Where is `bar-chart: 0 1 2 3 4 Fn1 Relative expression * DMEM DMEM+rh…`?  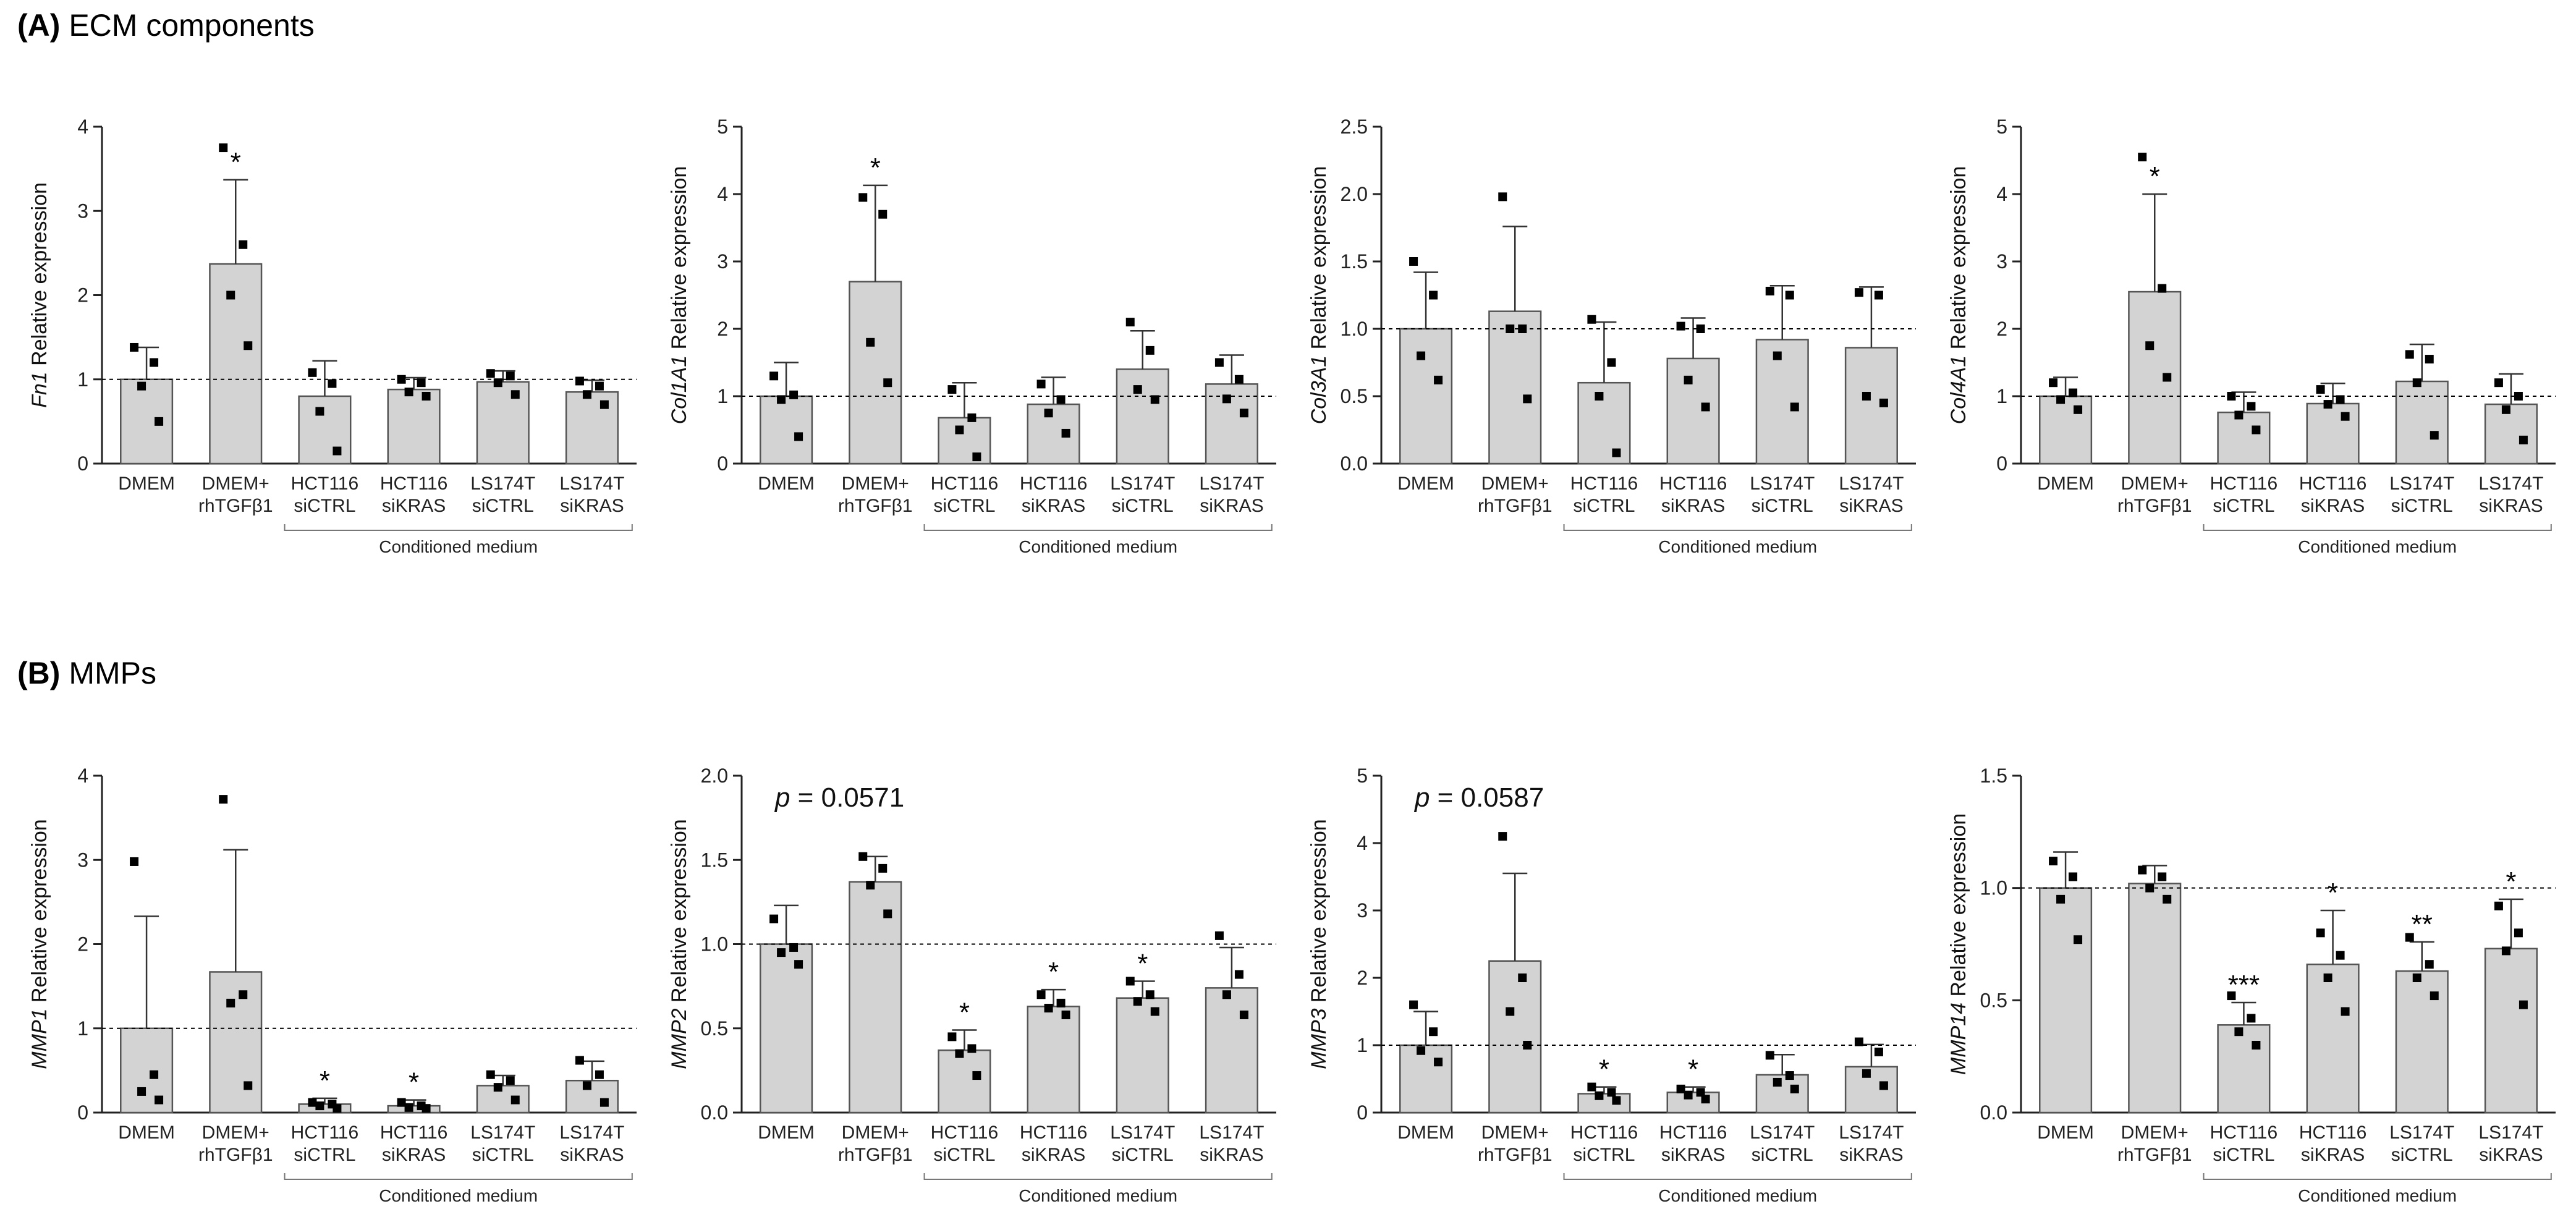
bar-chart: 0 1 2 3 4 Fn1 Relative expression * DMEM DMEM+rh… is located at coordinates (332, 336).